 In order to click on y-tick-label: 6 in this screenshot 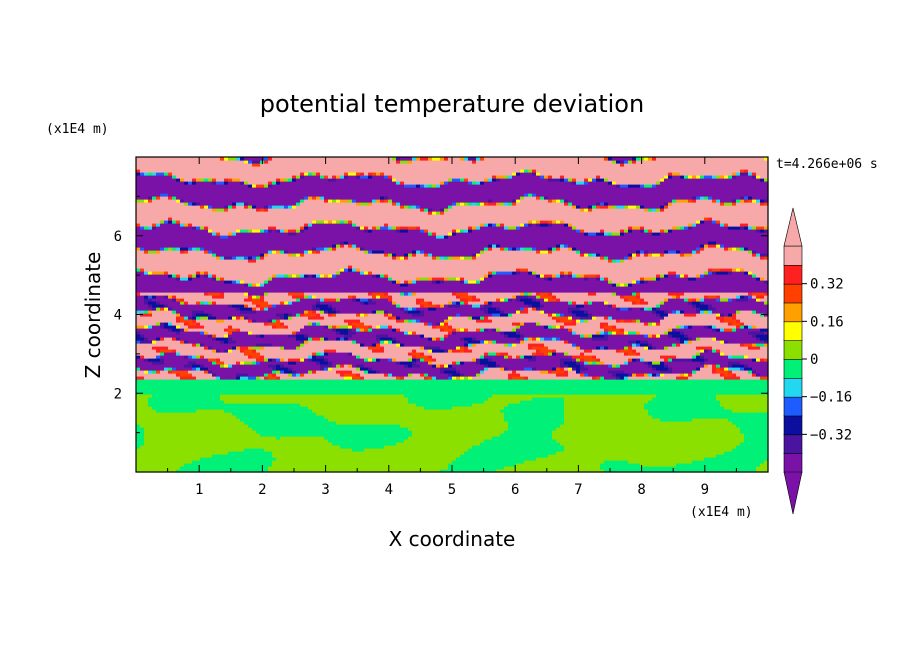, I will do `click(118, 237)`.